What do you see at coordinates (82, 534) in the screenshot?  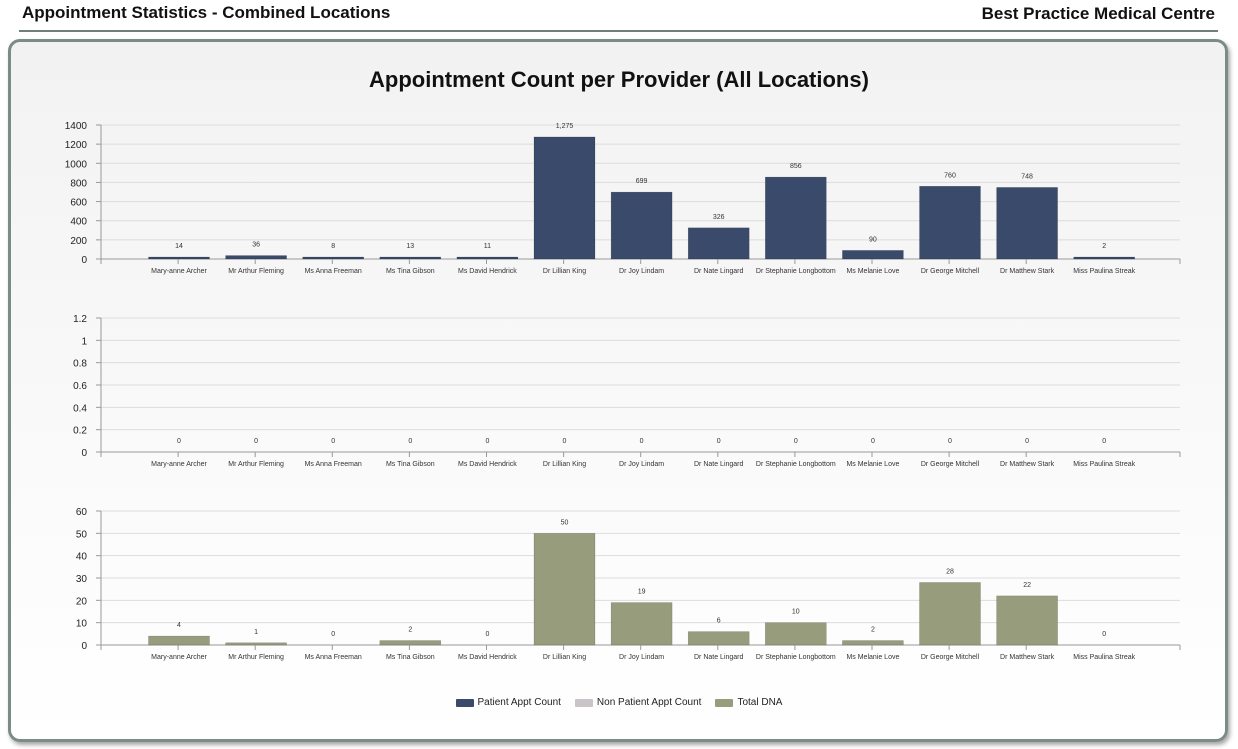 I see `y-tick-label: 50` at bounding box center [82, 534].